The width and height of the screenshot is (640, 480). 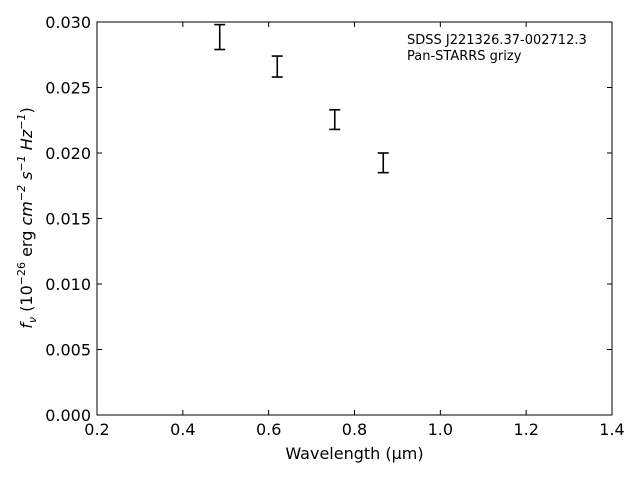 I want to click on x-tick-label: 1.0, so click(x=440, y=429).